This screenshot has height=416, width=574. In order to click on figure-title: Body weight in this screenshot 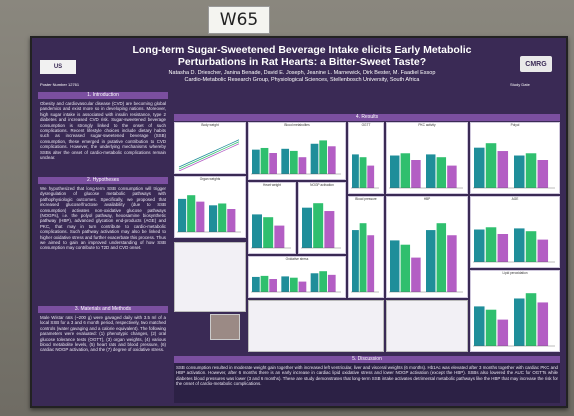, I will do `click(210, 125)`.